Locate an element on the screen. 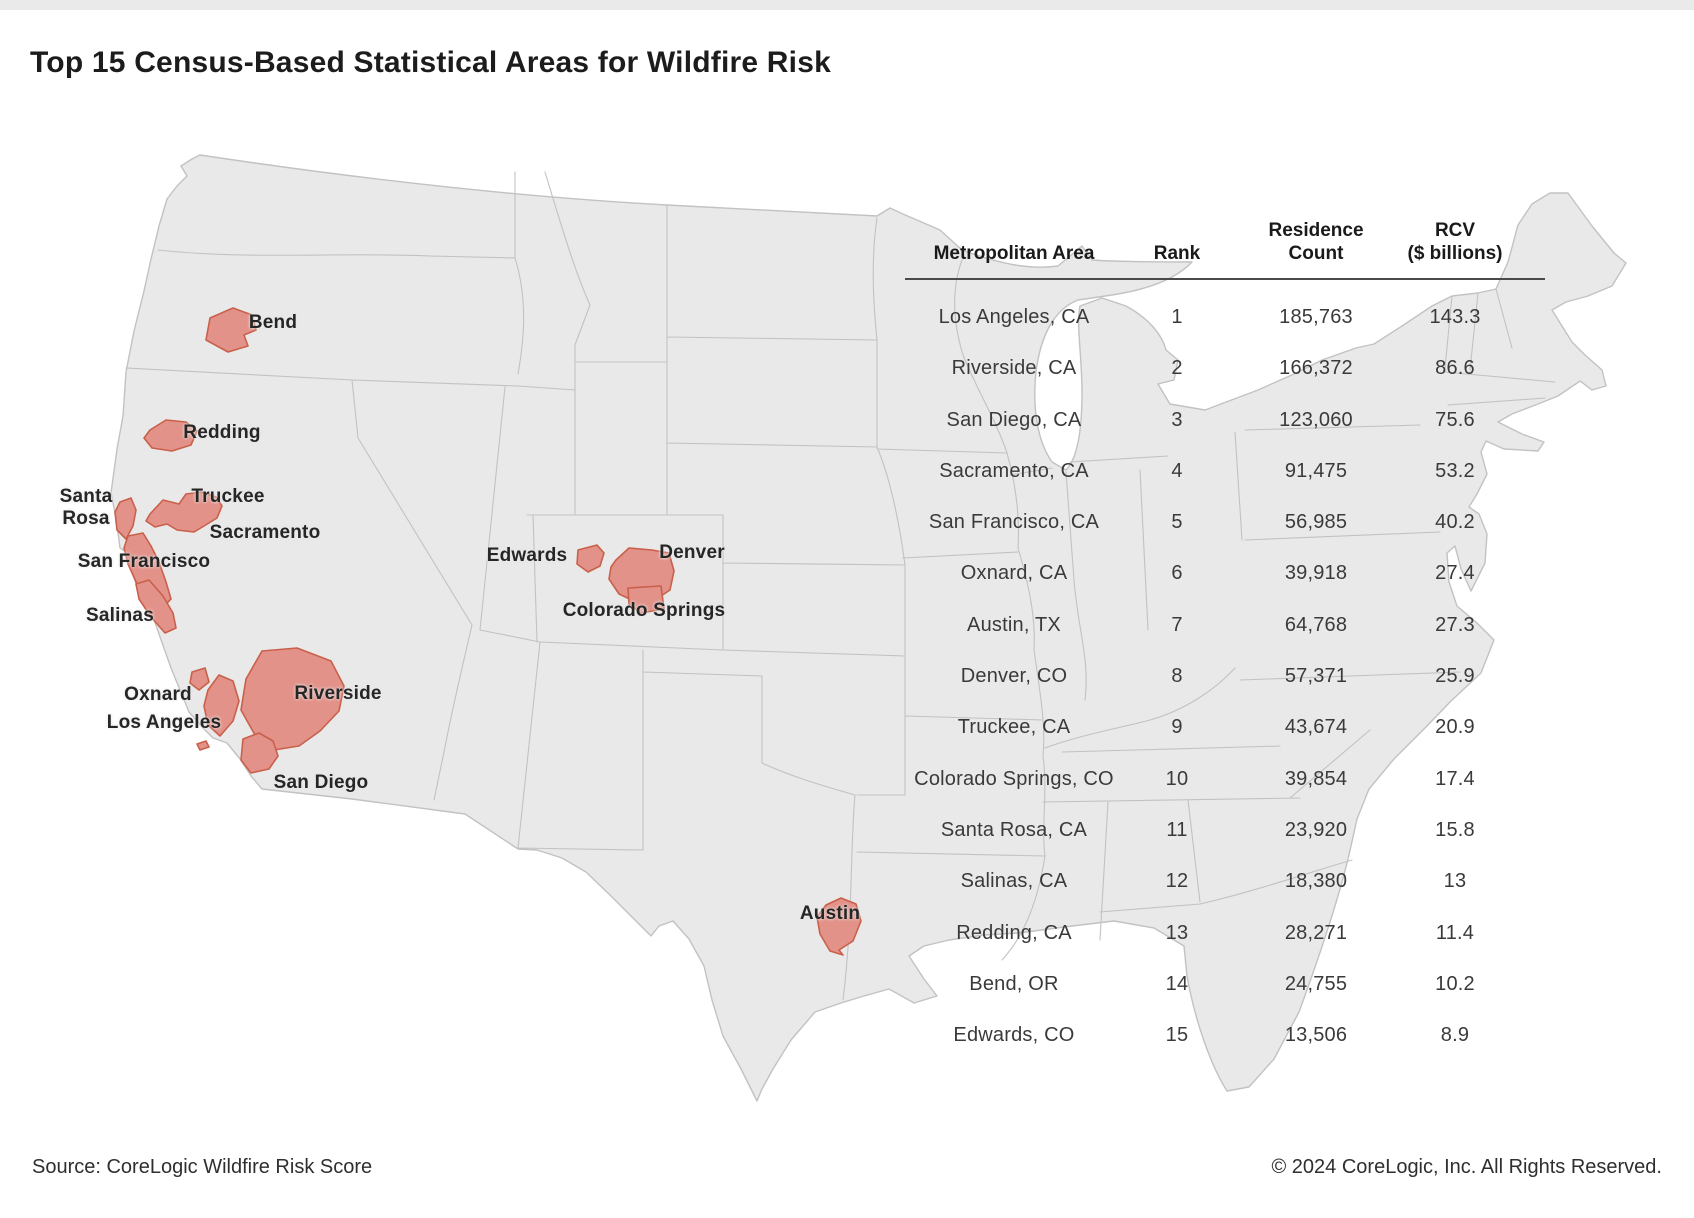 The height and width of the screenshot is (1218, 1694). map-label-santa-rosa: Santa Rosa is located at coordinates (86, 507).